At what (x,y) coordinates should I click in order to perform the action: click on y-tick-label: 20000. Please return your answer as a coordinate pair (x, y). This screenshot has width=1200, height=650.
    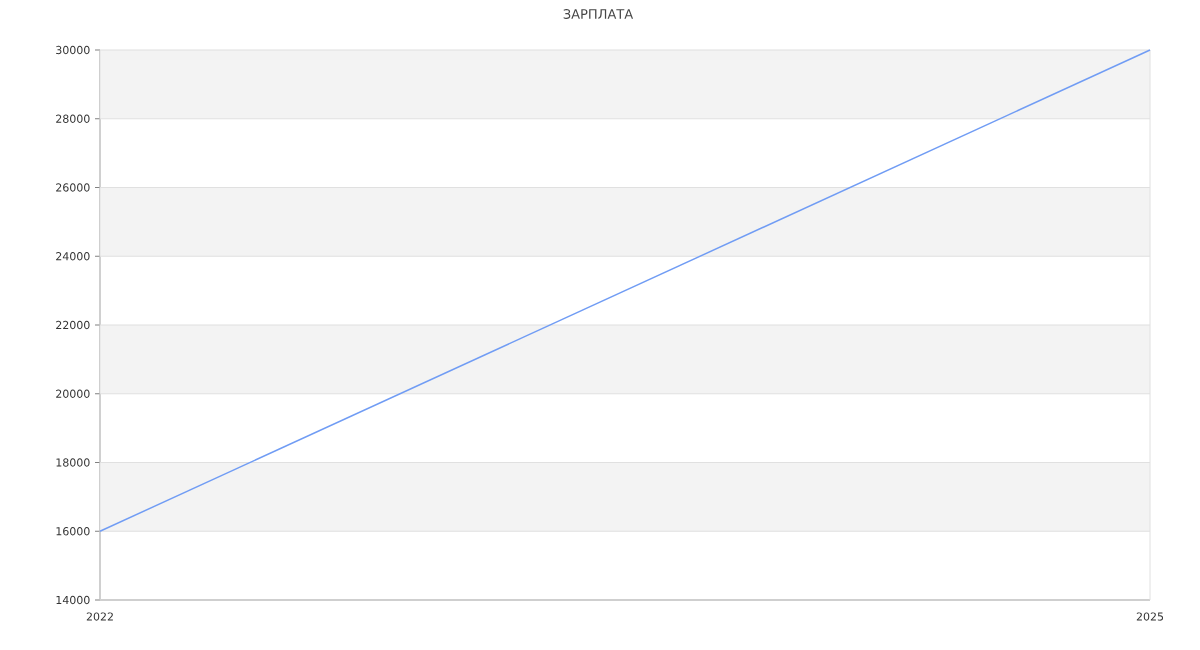
    Looking at the image, I should click on (73, 393).